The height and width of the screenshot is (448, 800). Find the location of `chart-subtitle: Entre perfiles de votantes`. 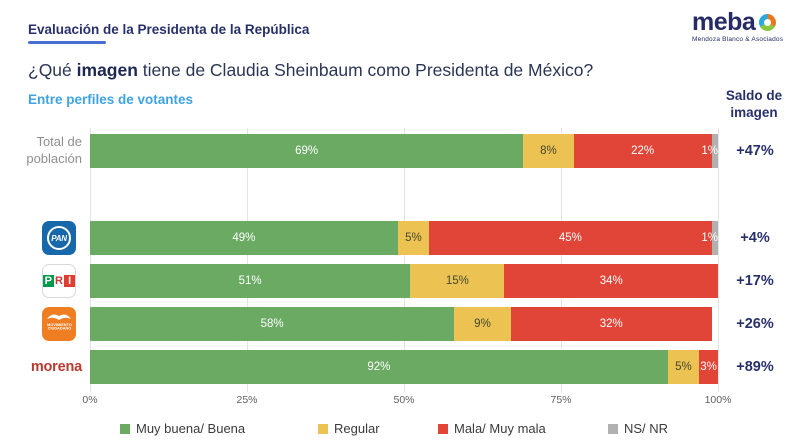

chart-subtitle: Entre perfiles de votantes is located at coordinates (111, 99).